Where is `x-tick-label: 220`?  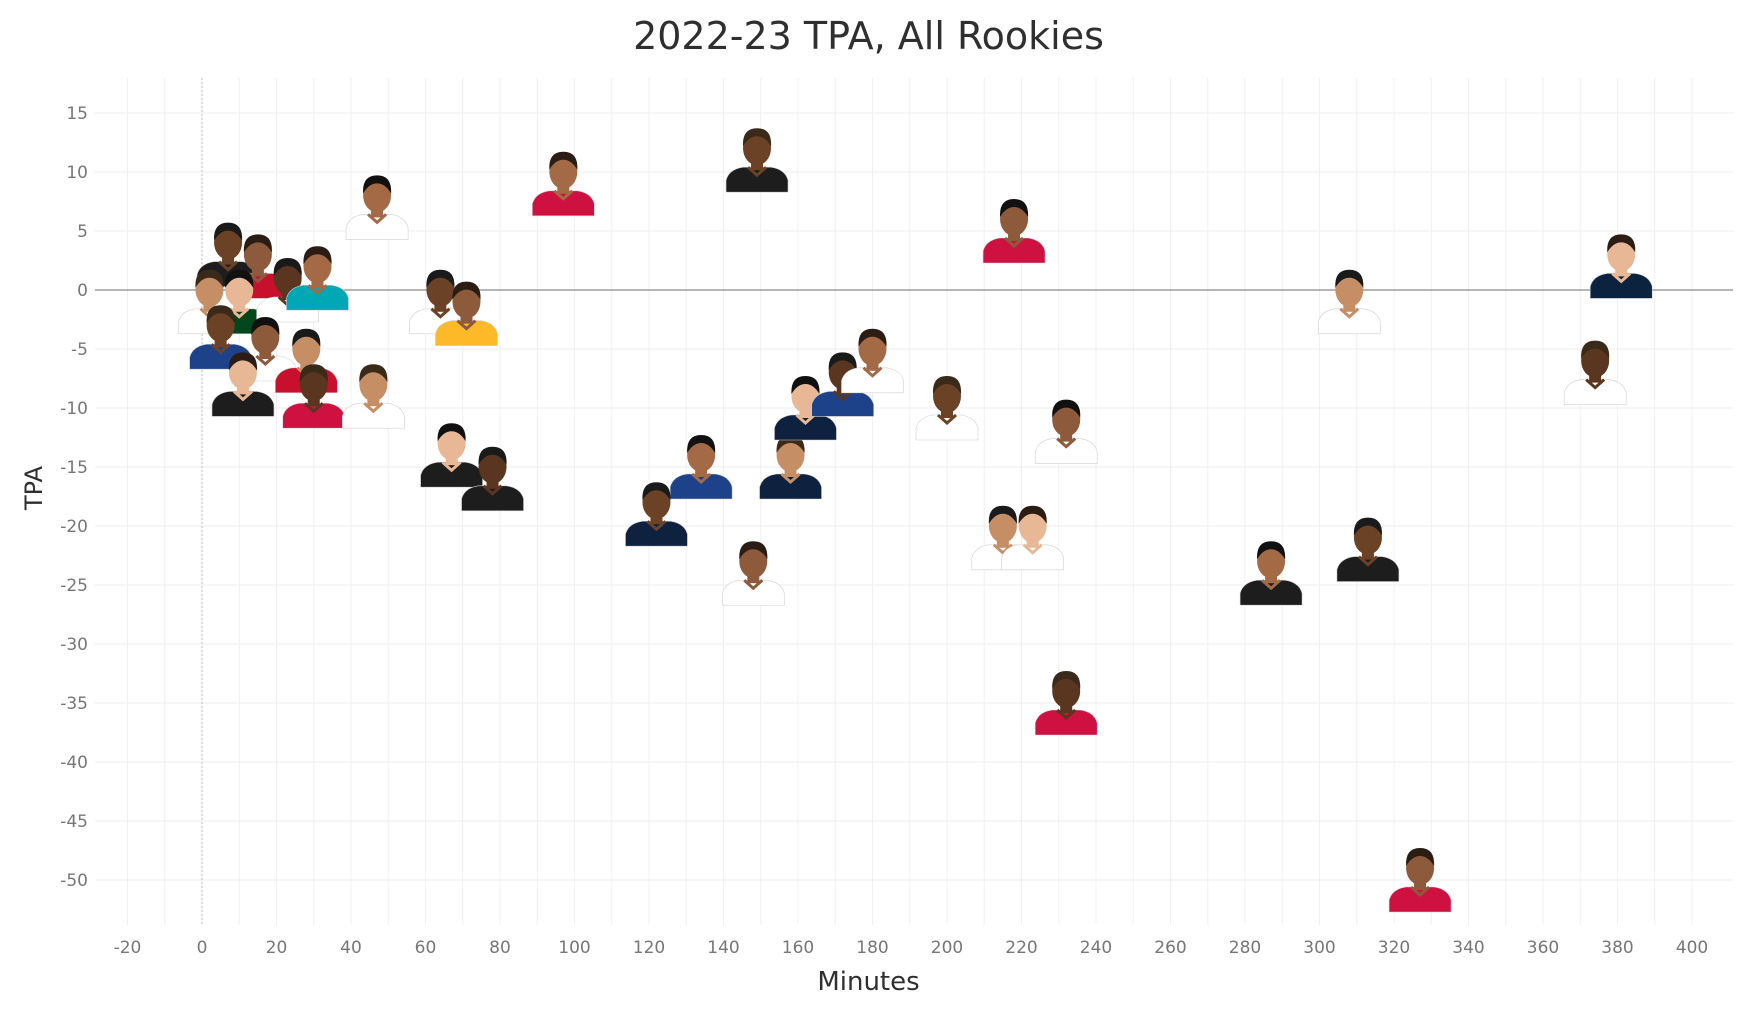
x-tick-label: 220 is located at coordinates (1021, 948).